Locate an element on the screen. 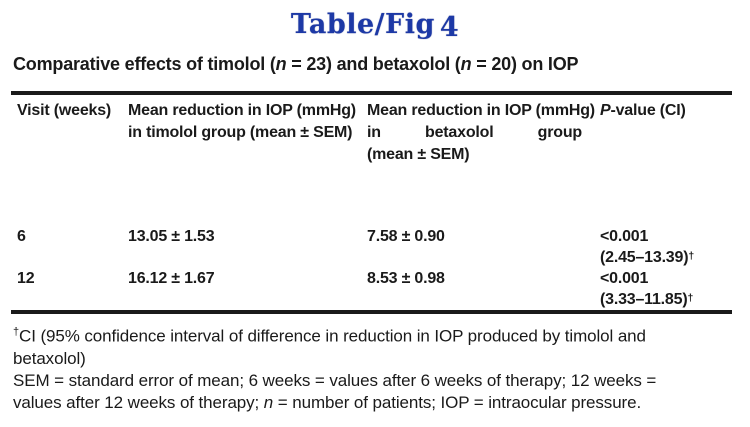 The height and width of the screenshot is (427, 750). header-betaxolol-line3: (mean ± SEM) is located at coordinates (418, 154).